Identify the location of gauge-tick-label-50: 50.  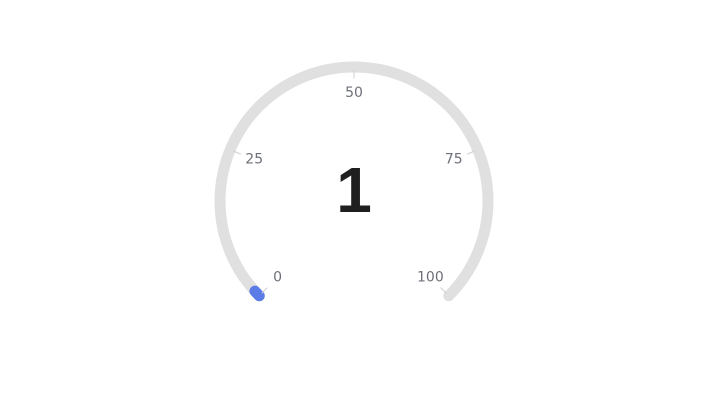
(354, 93).